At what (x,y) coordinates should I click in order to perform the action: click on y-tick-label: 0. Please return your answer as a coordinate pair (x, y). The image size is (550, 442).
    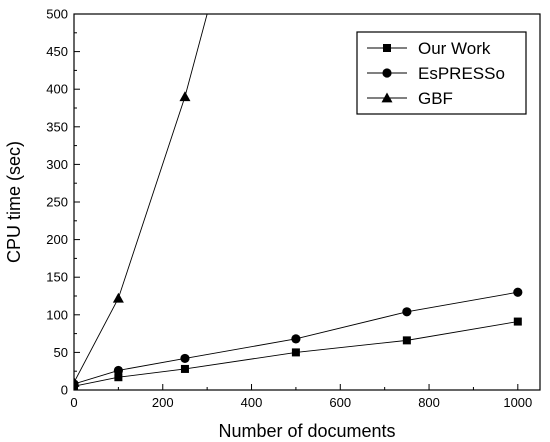
    Looking at the image, I should click on (64, 390).